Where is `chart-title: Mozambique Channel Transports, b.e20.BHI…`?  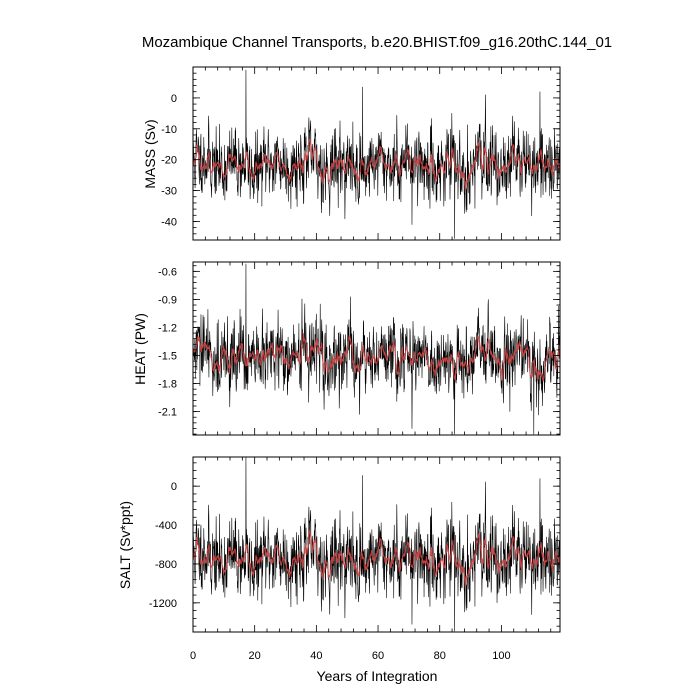 chart-title: Mozambique Channel Transports, b.e20.BHI… is located at coordinates (377, 42).